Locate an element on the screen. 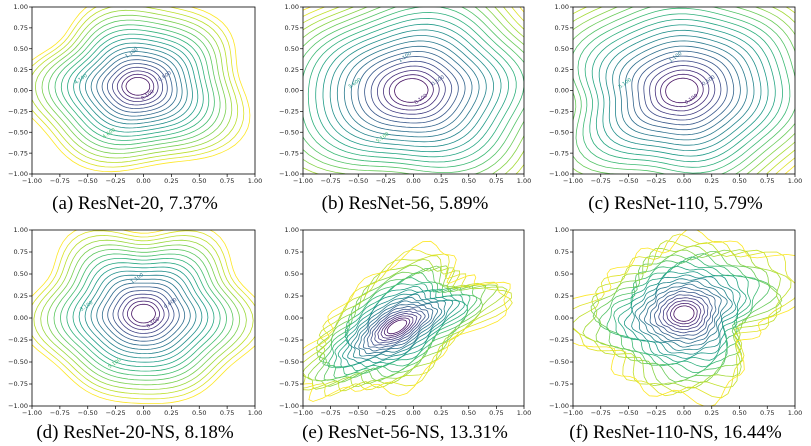  y-tick-label-b-6: −0.50 is located at coordinates (289, 132).